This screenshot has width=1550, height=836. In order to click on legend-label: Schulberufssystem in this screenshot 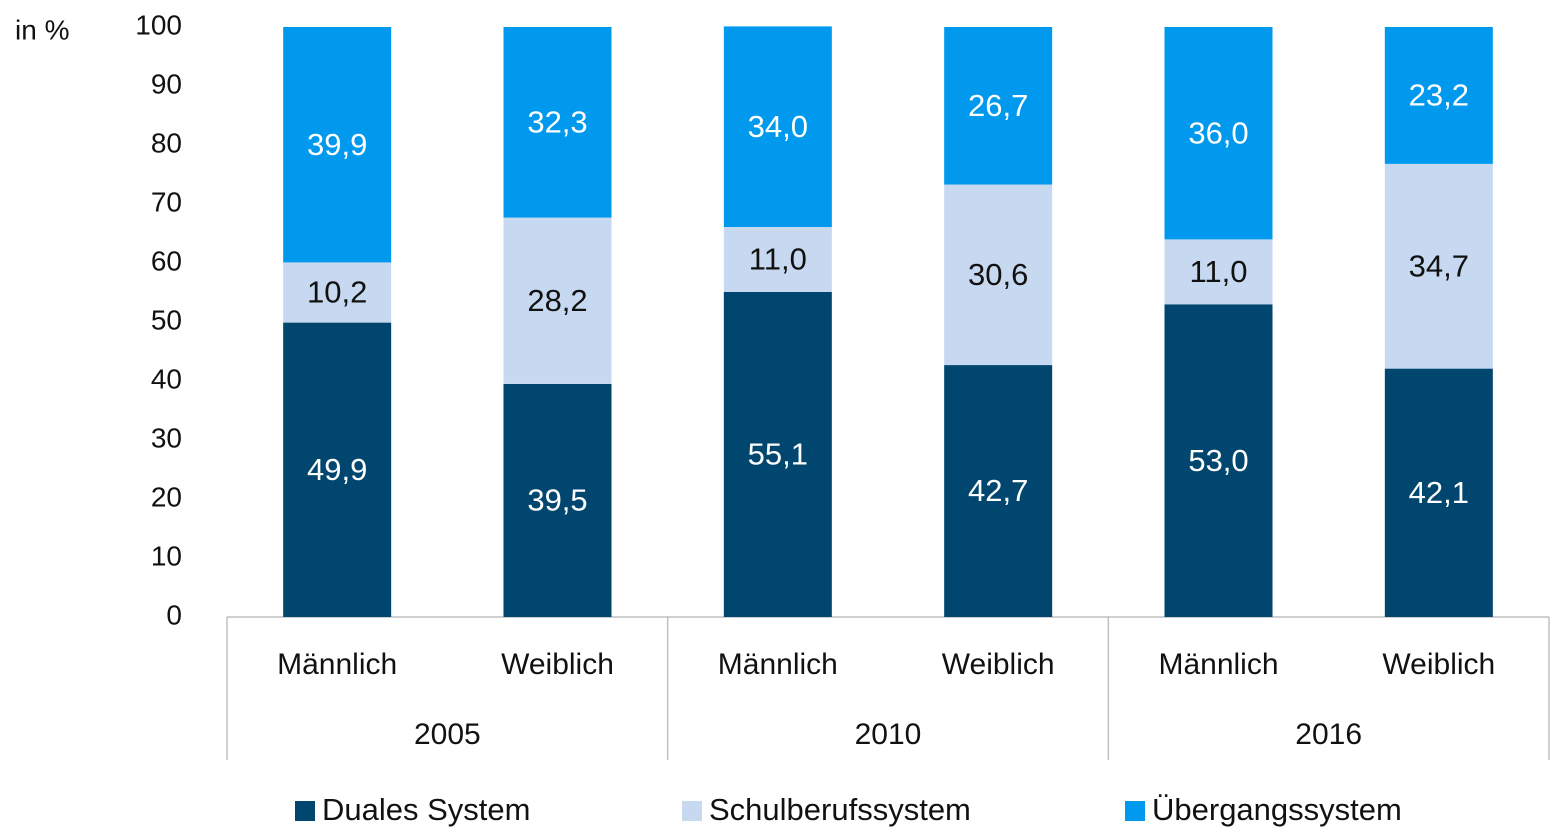, I will do `click(840, 809)`.